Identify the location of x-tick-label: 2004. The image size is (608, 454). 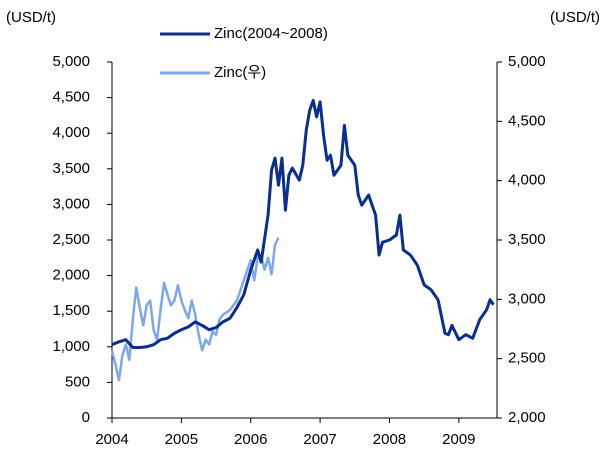
(111, 439).